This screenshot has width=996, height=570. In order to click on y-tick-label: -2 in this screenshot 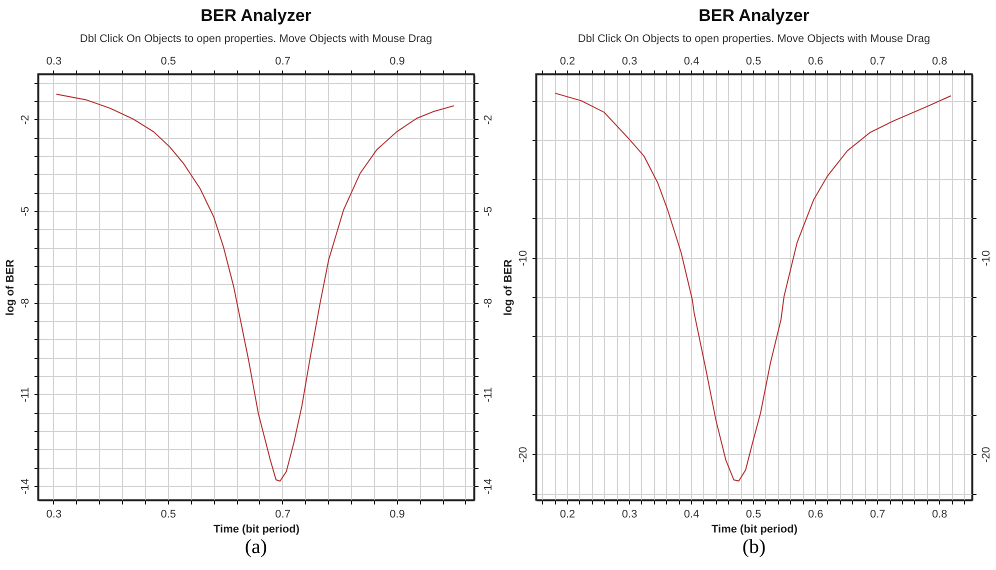, I will do `click(26, 119)`.